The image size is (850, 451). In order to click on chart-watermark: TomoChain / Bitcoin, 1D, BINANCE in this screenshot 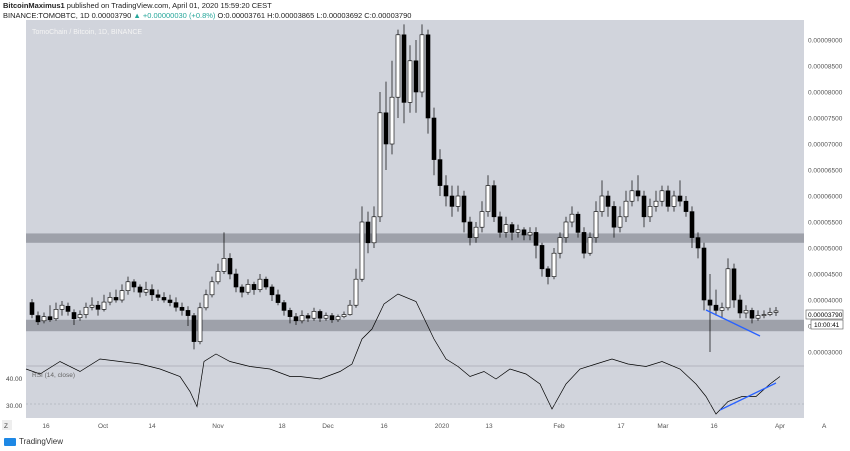, I will do `click(87, 32)`.